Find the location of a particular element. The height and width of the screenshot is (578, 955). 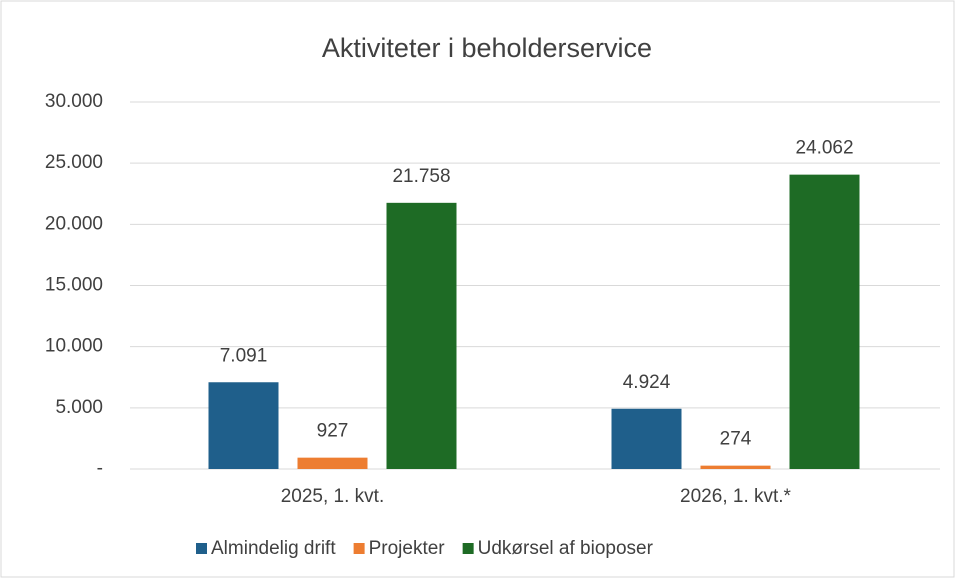

data-label: 24.062 is located at coordinates (824, 148).